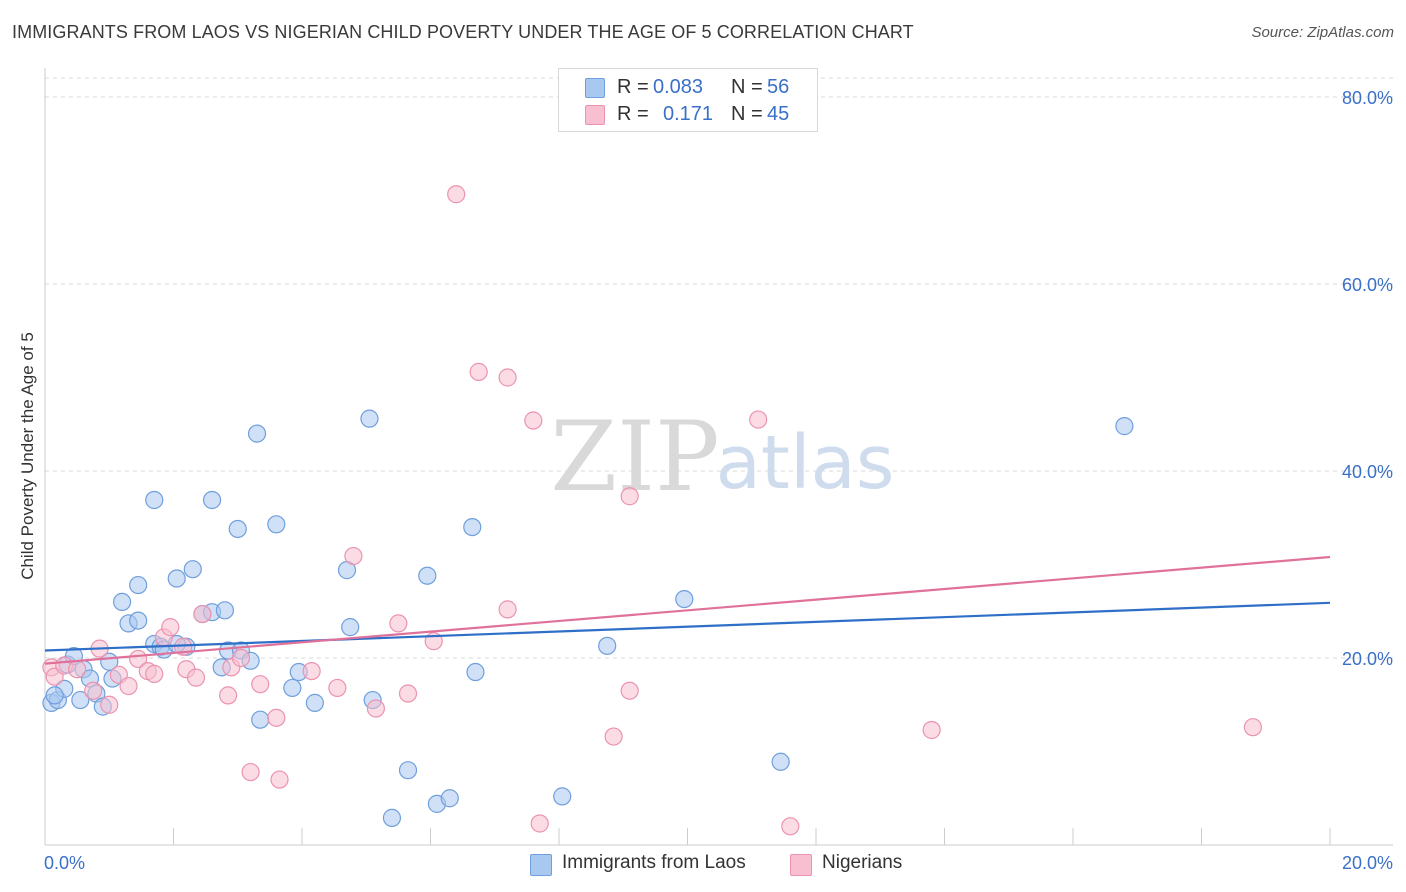 The height and width of the screenshot is (892, 1406). I want to click on legend-n-value: 45, so click(778, 114).